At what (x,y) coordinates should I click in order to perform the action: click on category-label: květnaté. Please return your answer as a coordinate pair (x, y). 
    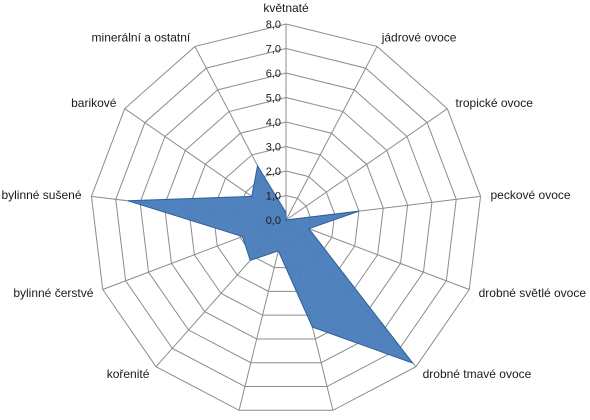
    Looking at the image, I should click on (286, 8).